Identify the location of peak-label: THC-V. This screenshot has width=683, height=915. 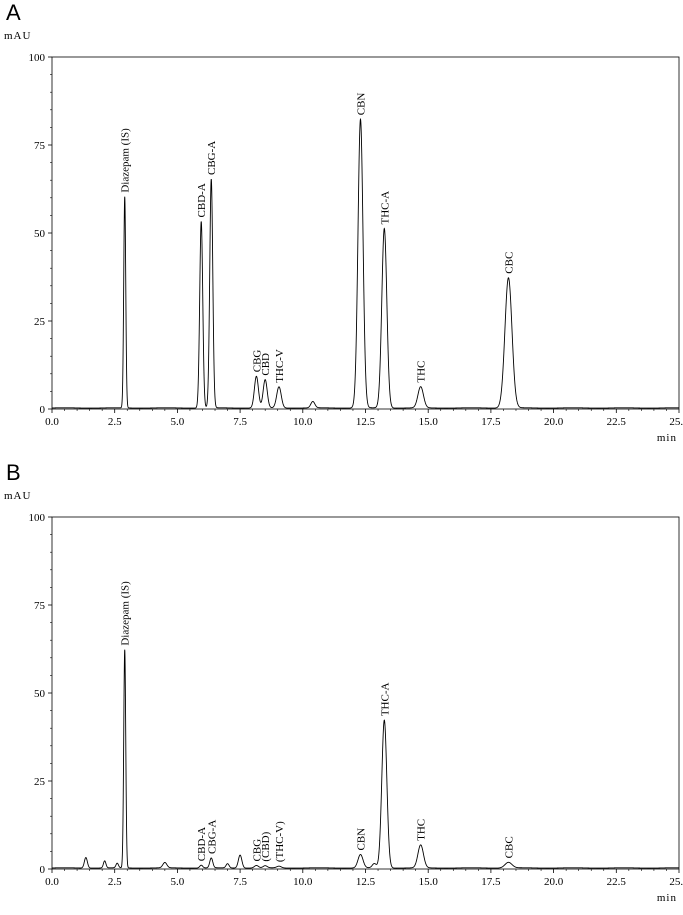
(280, 366).